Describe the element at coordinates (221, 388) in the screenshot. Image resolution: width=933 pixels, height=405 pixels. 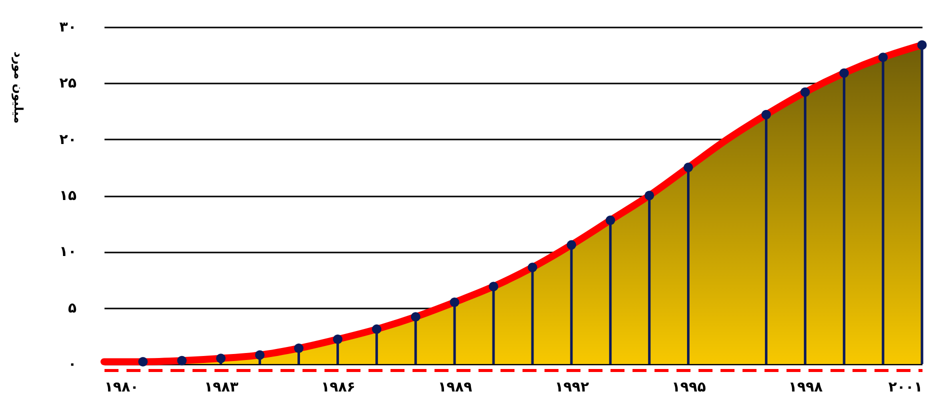
I see `x-tick-label: ۱۹۸۳` at that location.